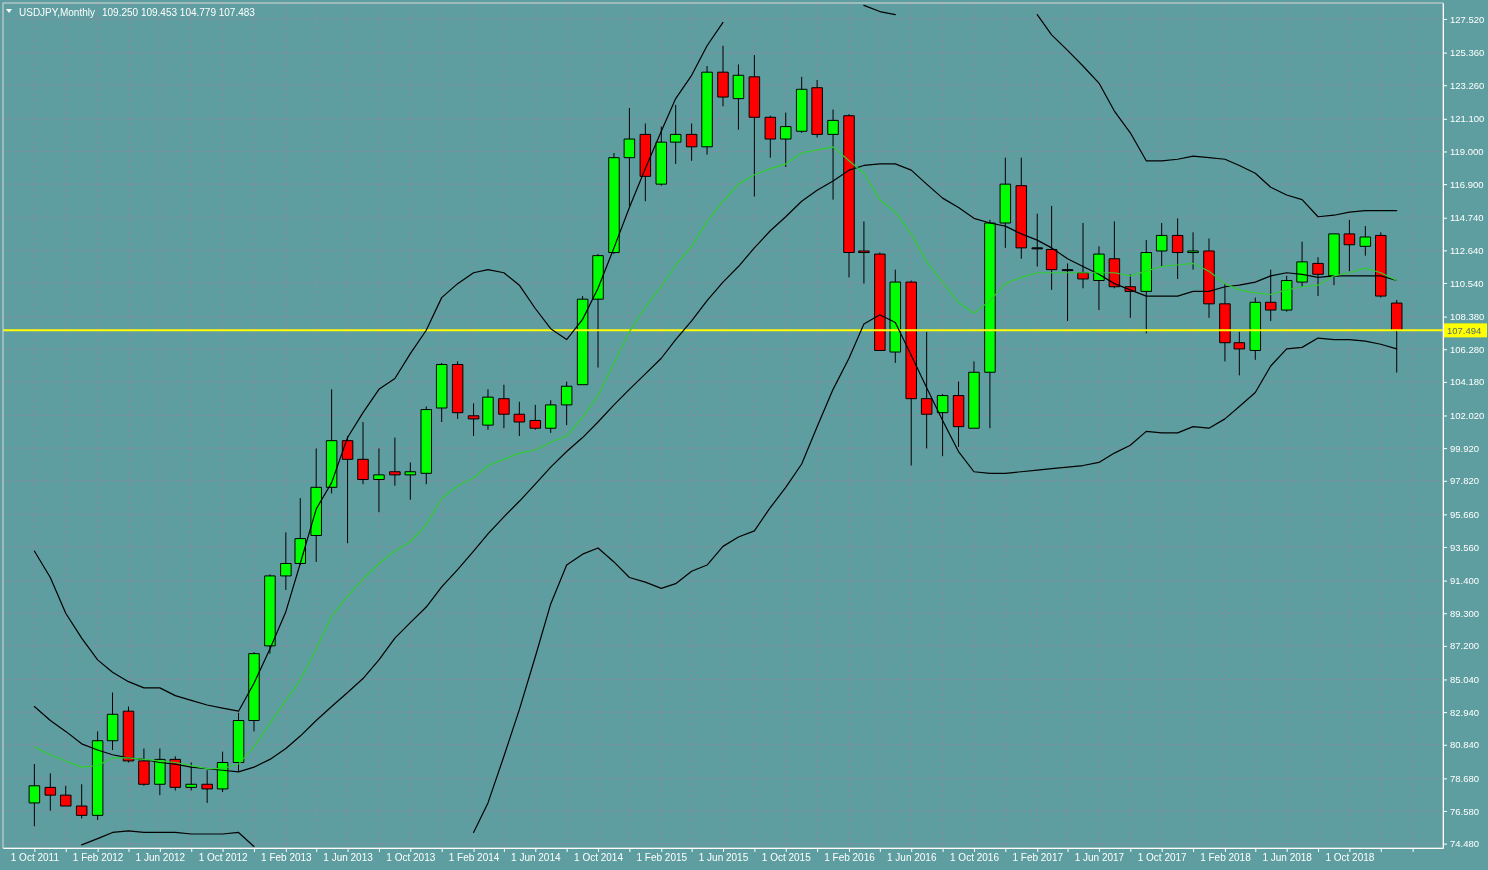 The image size is (1488, 870). What do you see at coordinates (1465, 613) in the screenshot?
I see `y-tick-label: 89.300` at bounding box center [1465, 613].